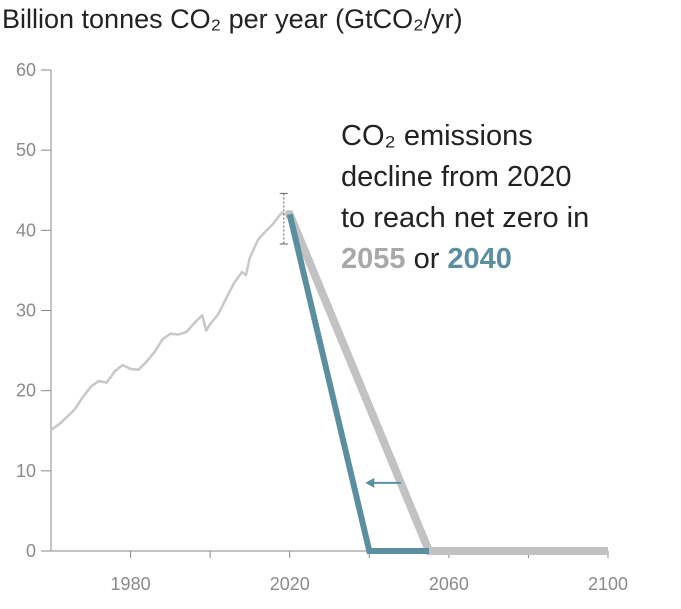  Describe the element at coordinates (168, 321) in the screenshot. I see `historical-emissions-line` at that location.